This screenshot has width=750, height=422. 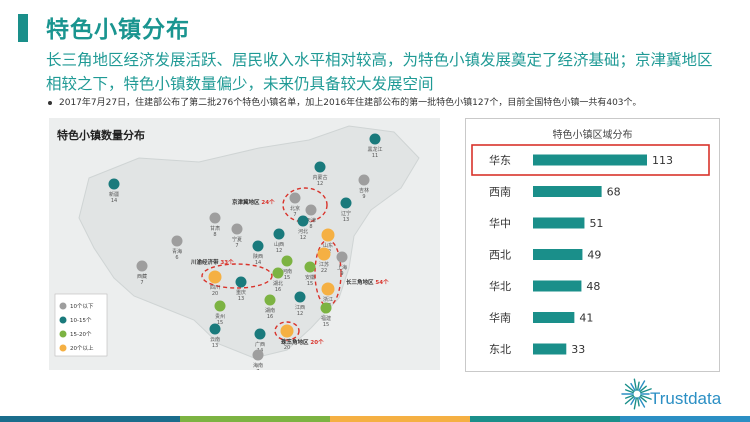 What do you see at coordinates (300, 307) in the screenshot?
I see `map-point-name: 江西` at bounding box center [300, 307].